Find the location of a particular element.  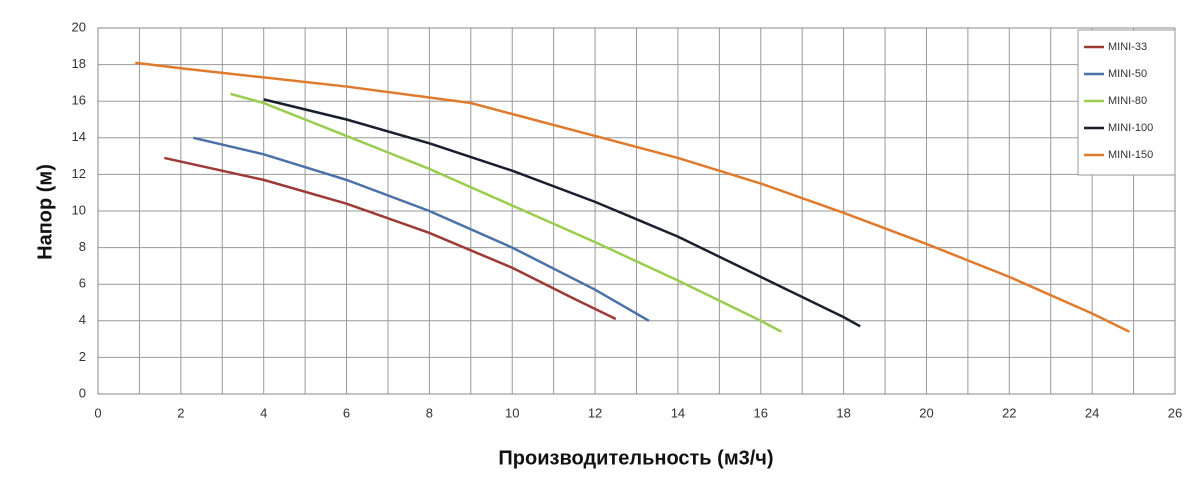

legend-label: MINI-150 is located at coordinates (1130, 155).